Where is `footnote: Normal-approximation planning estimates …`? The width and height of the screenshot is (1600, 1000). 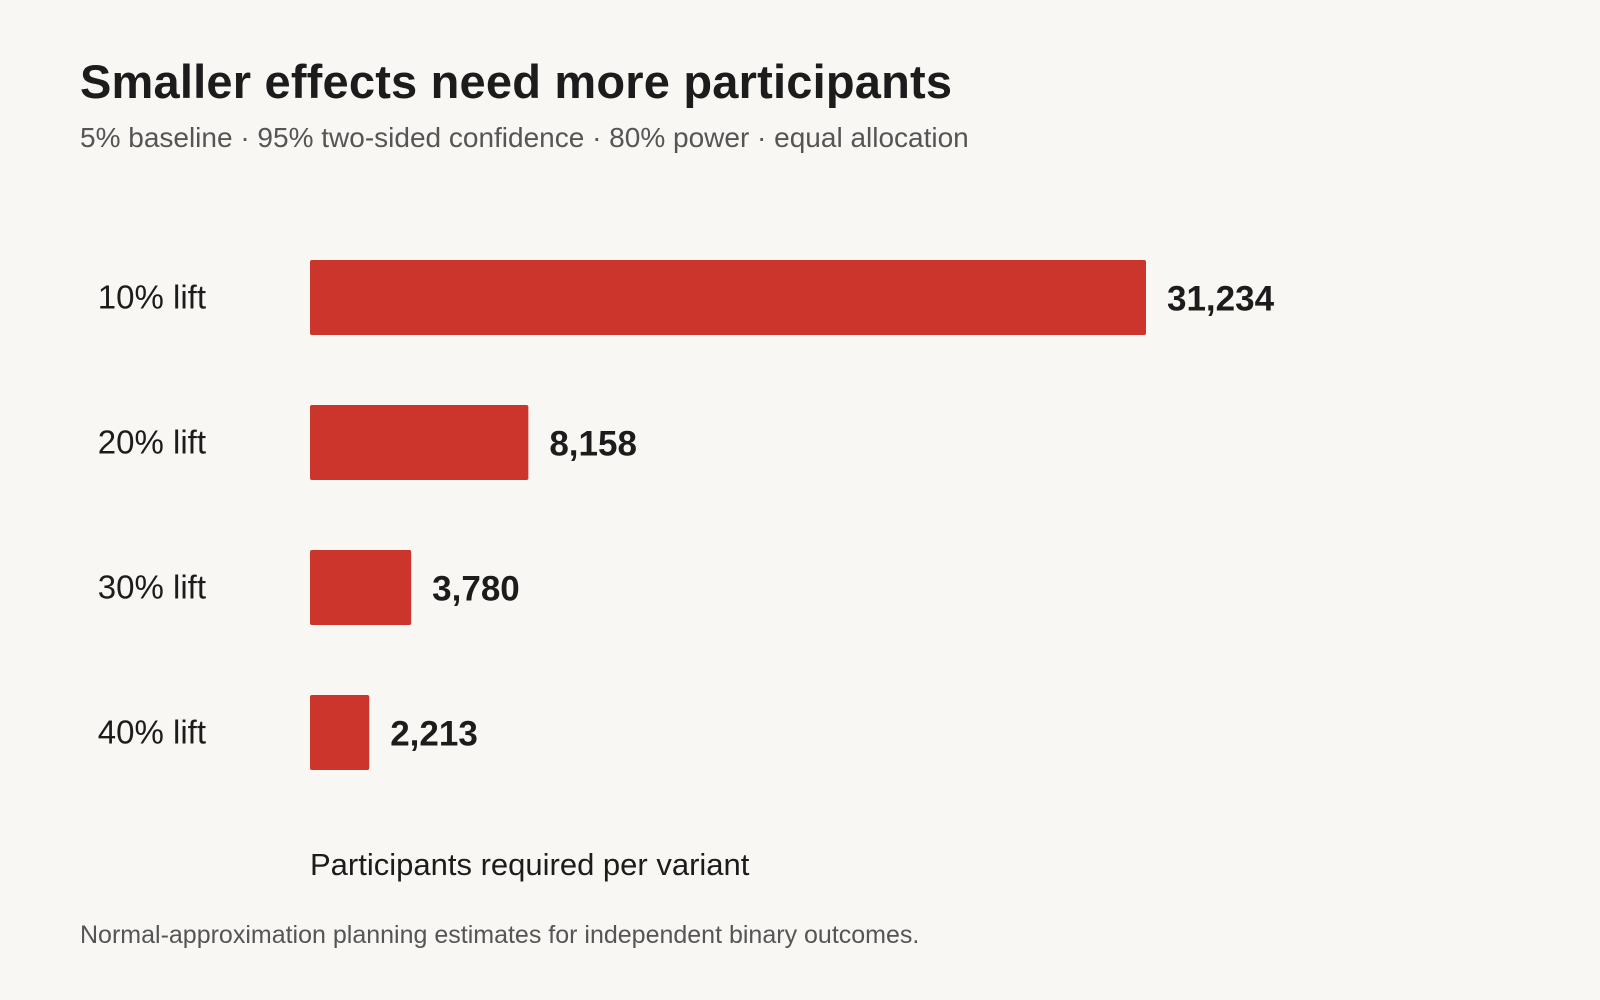
footnote: Normal-approximation planning estimates … is located at coordinates (500, 935).